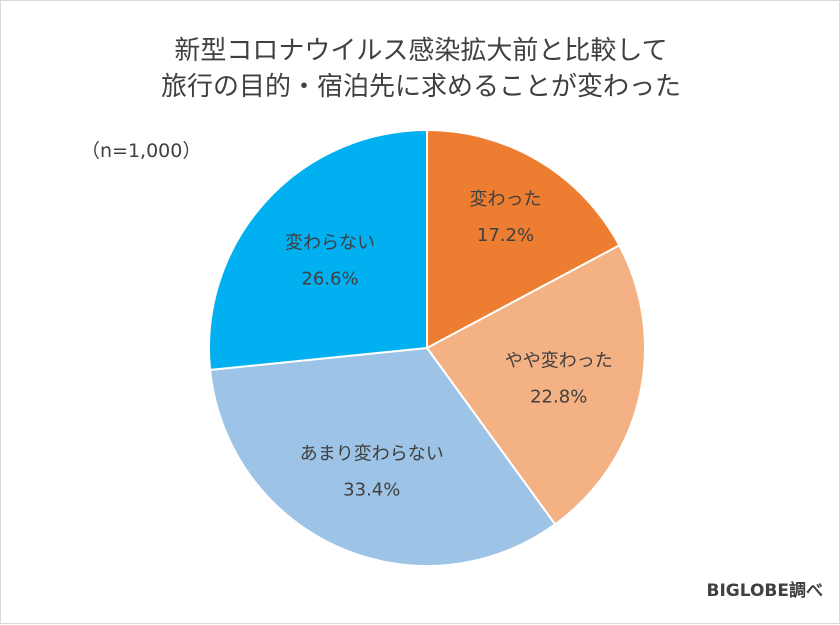  What do you see at coordinates (141, 151) in the screenshot?
I see `sample-size-note: （n=1,000）` at bounding box center [141, 151].